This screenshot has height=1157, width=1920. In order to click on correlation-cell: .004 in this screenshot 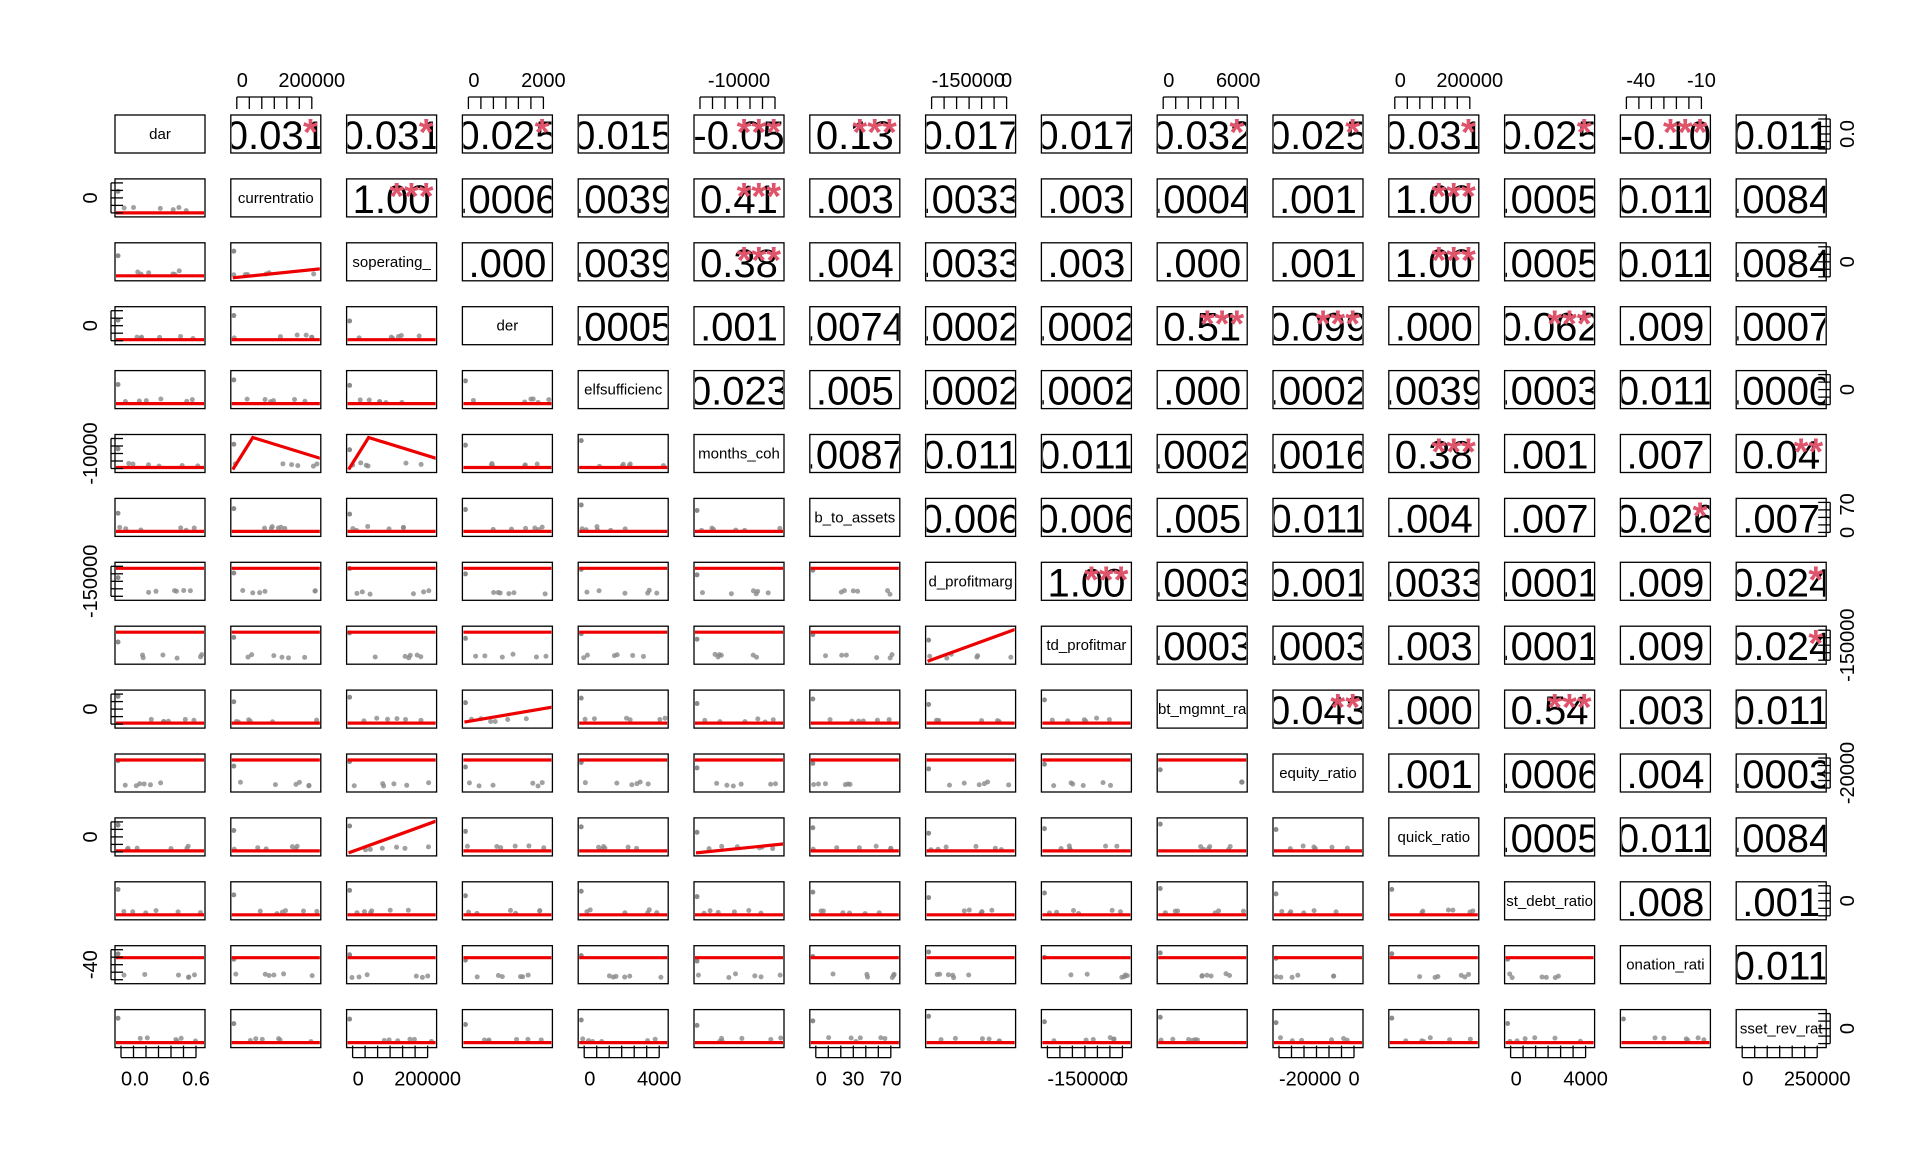, I will do `click(855, 262)`.